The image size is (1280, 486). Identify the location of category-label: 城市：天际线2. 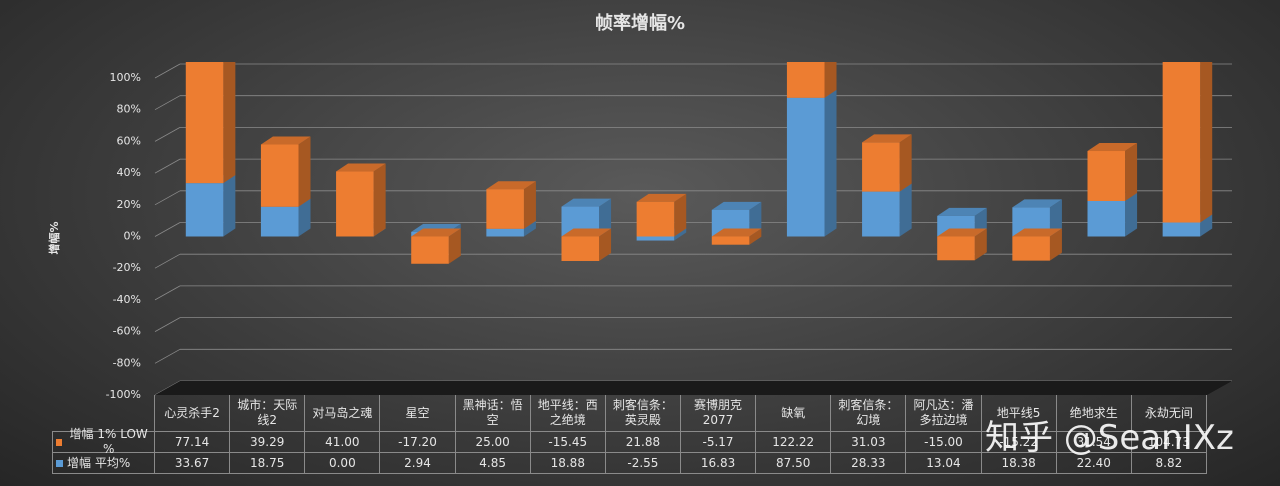
(268, 413).